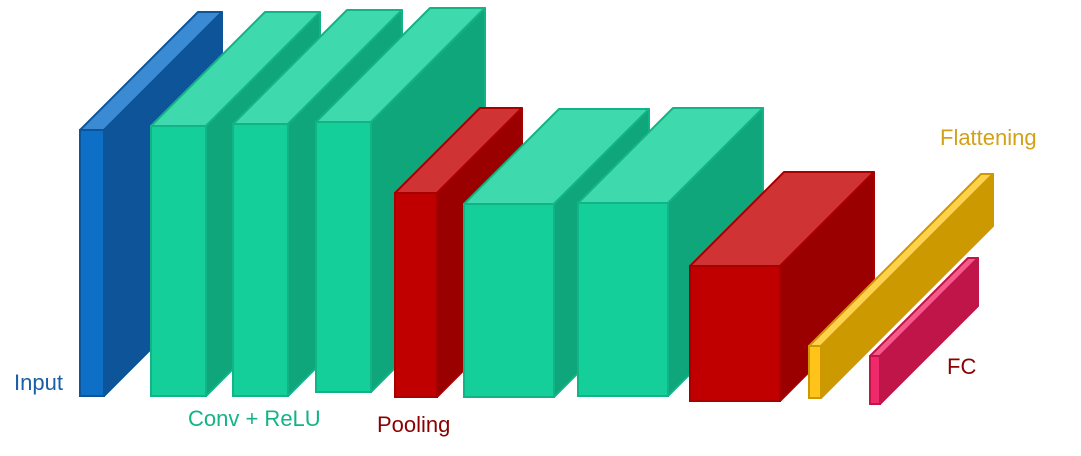 This screenshot has width=1081, height=456. What do you see at coordinates (416, 295) in the screenshot?
I see `pooling-block-1-front-face` at bounding box center [416, 295].